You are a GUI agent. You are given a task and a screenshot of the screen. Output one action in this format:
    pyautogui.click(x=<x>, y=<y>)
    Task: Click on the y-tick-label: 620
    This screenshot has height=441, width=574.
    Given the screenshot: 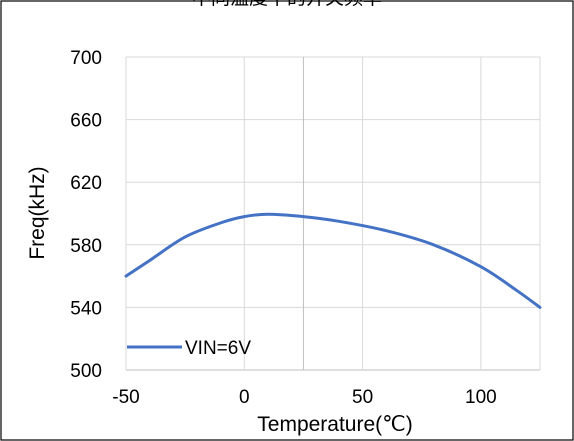 What is the action you would take?
    pyautogui.click(x=86, y=183)
    